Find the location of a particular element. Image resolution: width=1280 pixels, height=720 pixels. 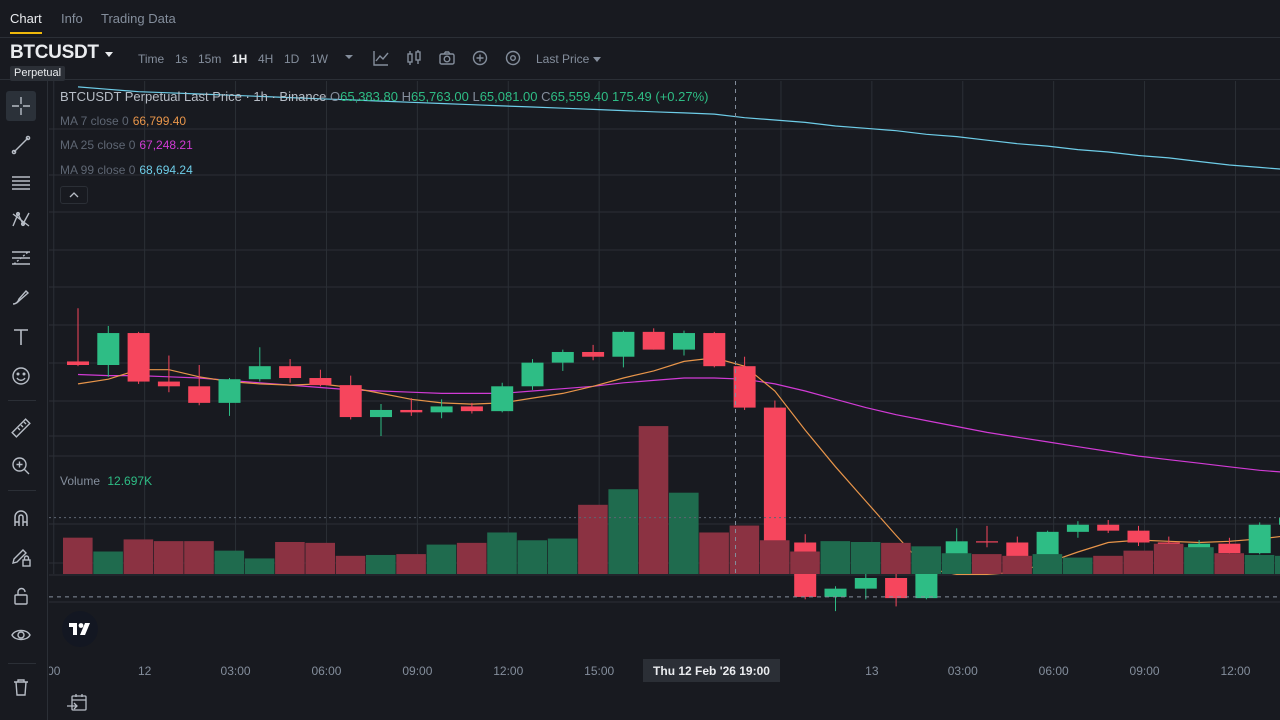

x-axis-tick-label: 00 is located at coordinates (55, 671).